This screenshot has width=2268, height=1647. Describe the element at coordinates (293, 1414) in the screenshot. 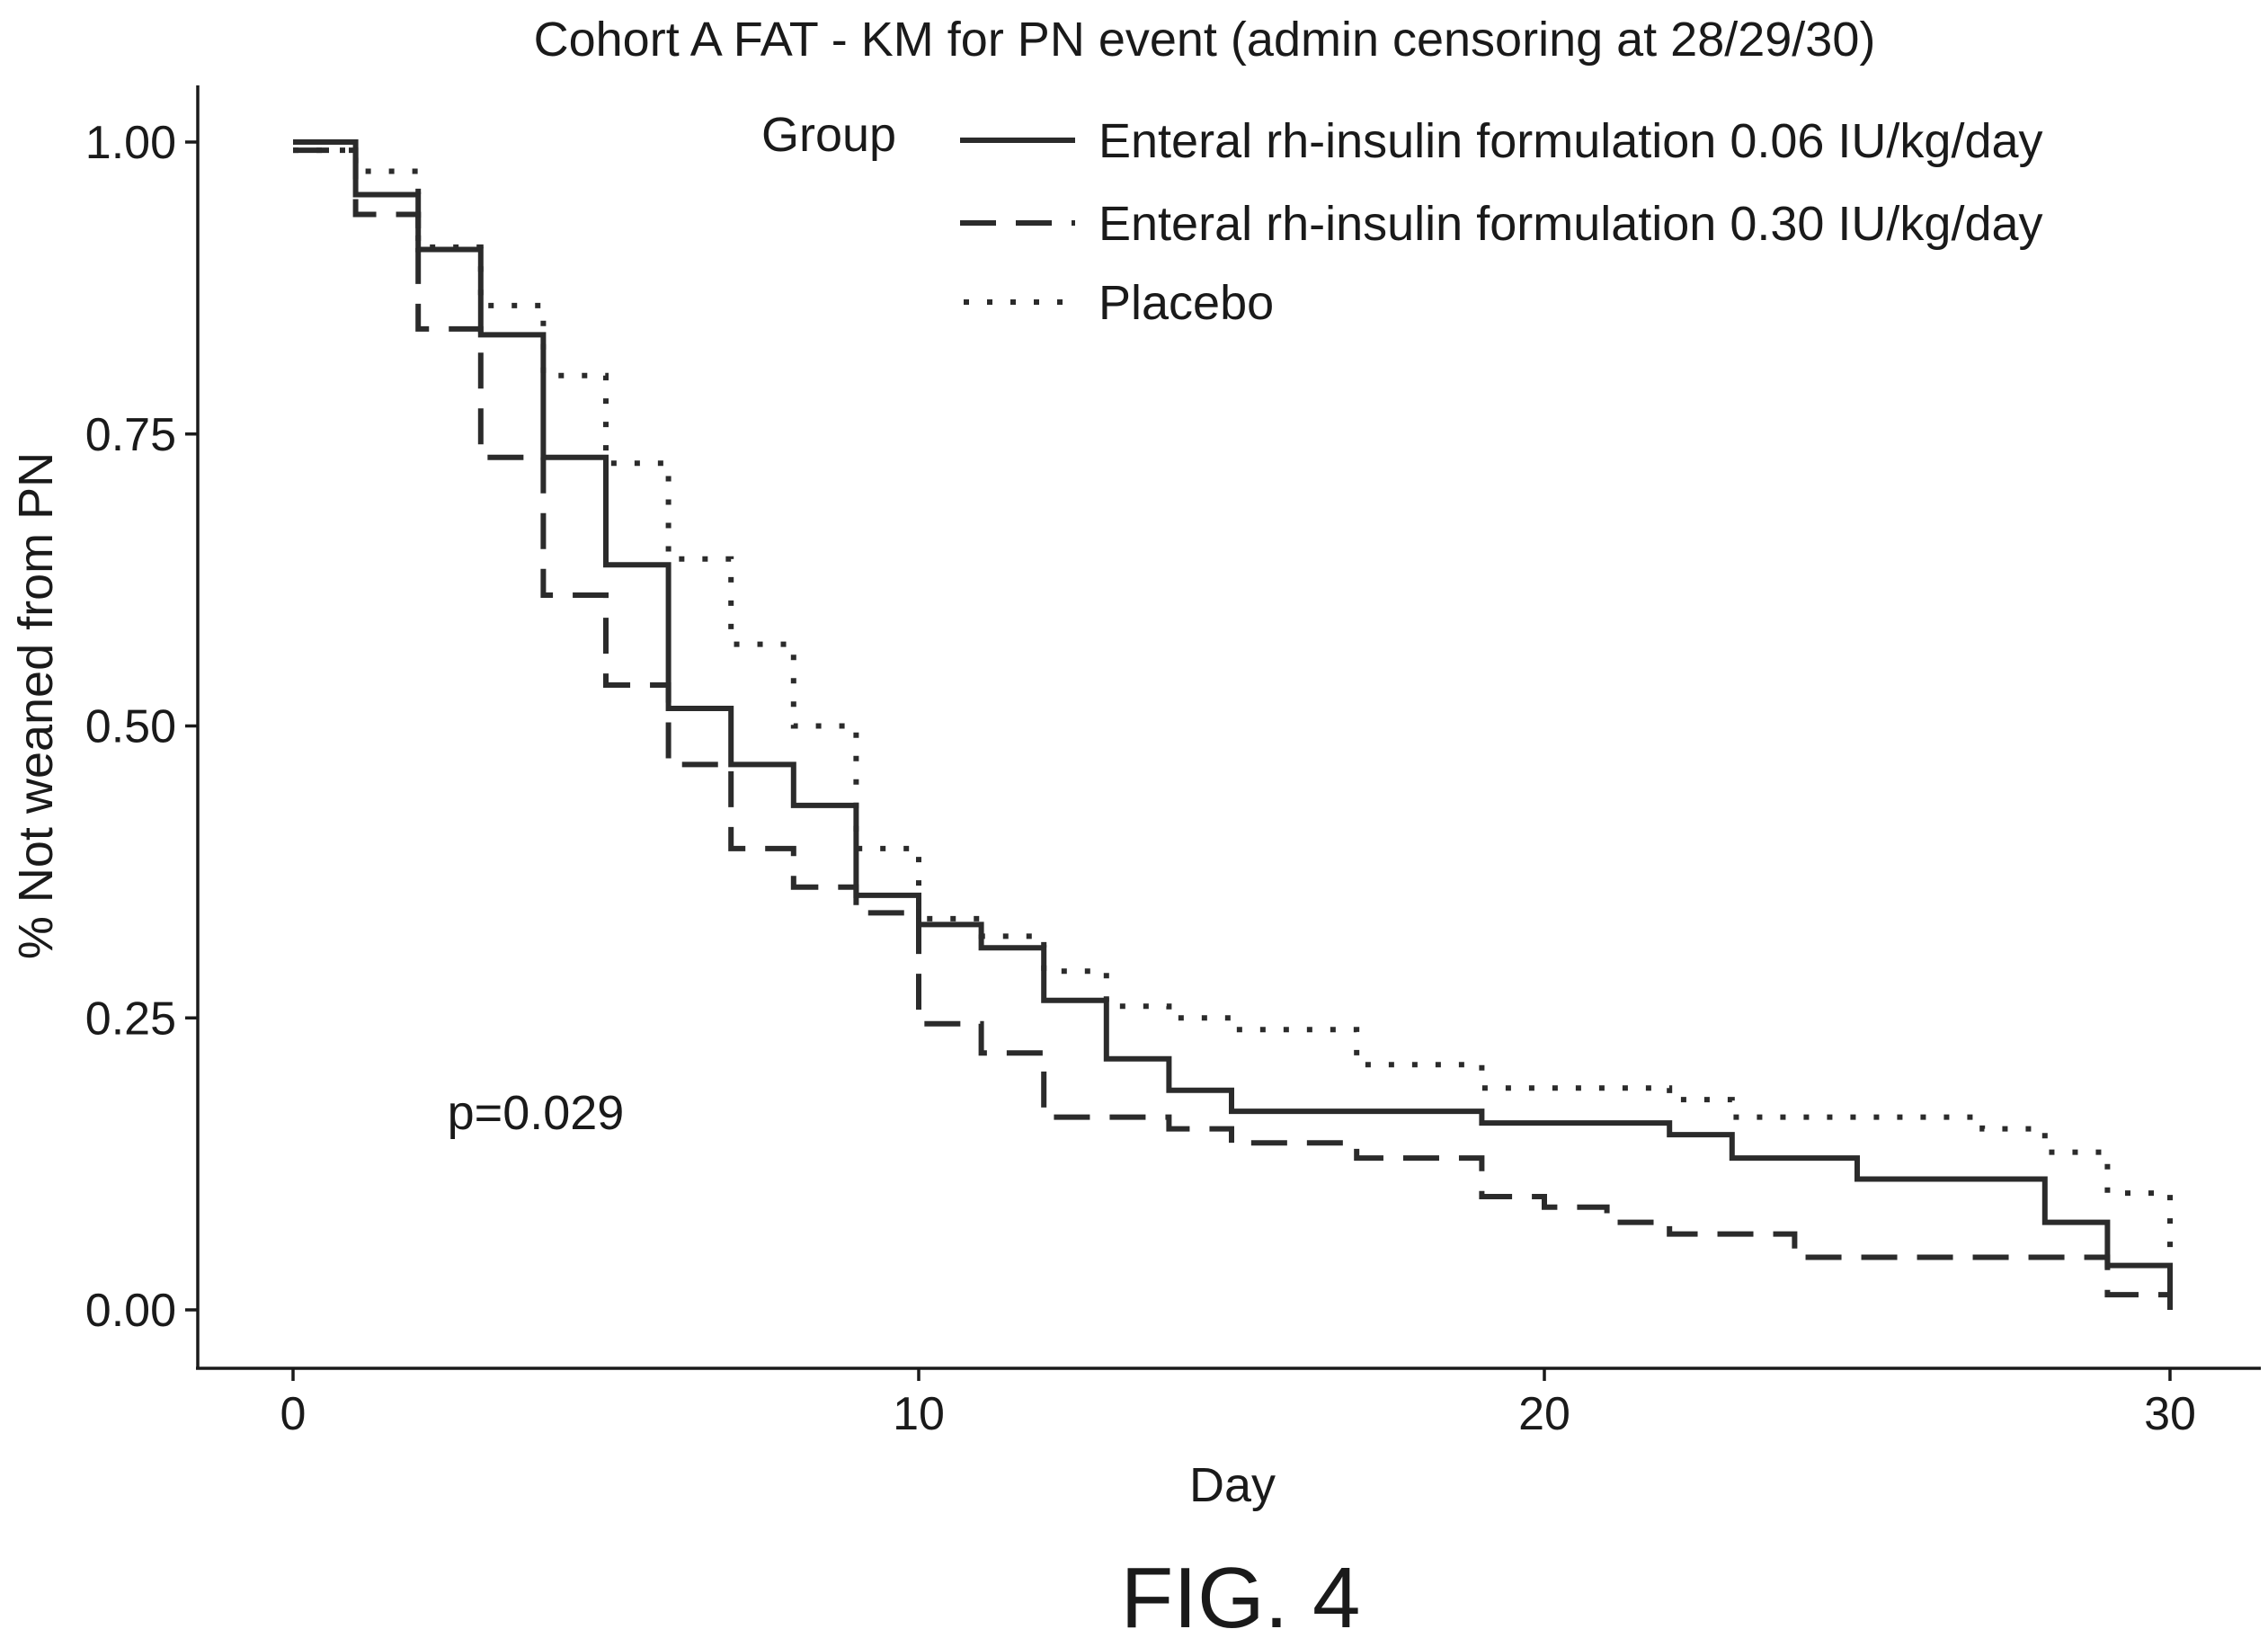

I see `x-tick-label: 0` at that location.